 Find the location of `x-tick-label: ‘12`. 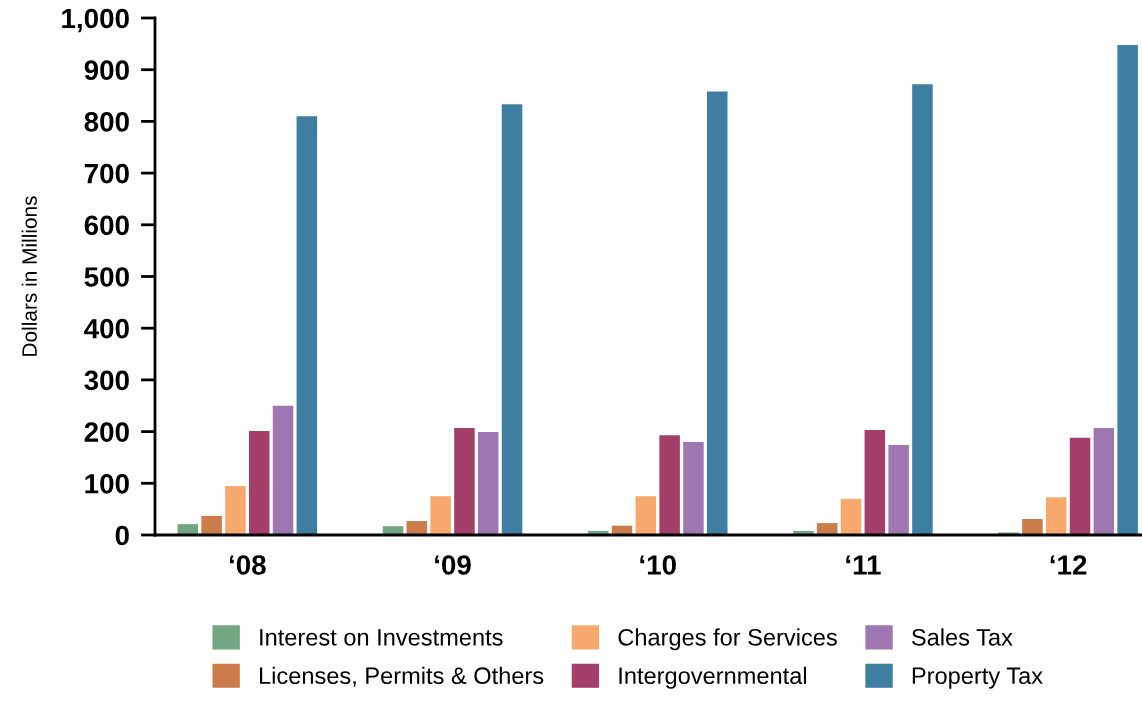

x-tick-label: ‘12 is located at coordinates (1068, 565).